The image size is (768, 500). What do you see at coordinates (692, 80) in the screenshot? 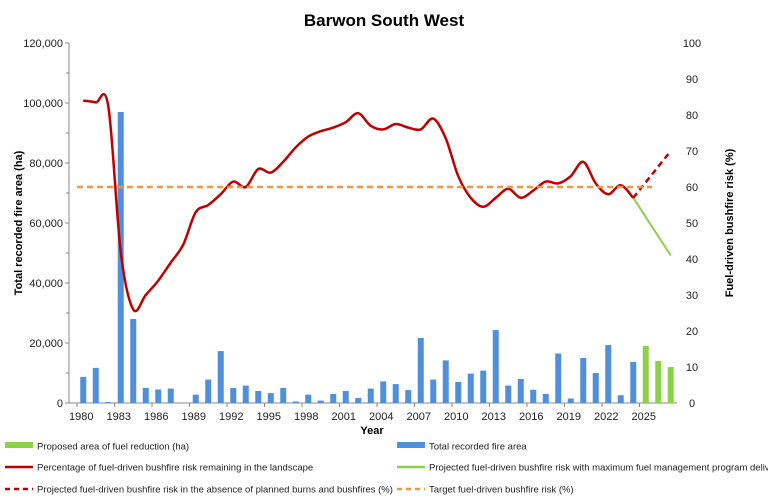
I see `y-right-tick-label: 90` at bounding box center [692, 80].